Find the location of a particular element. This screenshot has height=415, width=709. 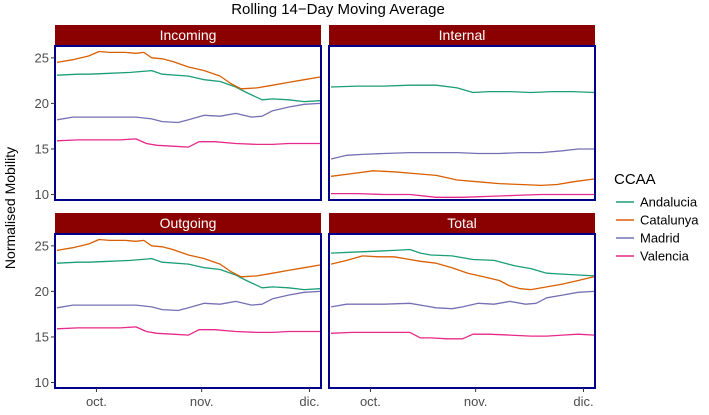

series-line-andalucia-internal is located at coordinates (462, 89).